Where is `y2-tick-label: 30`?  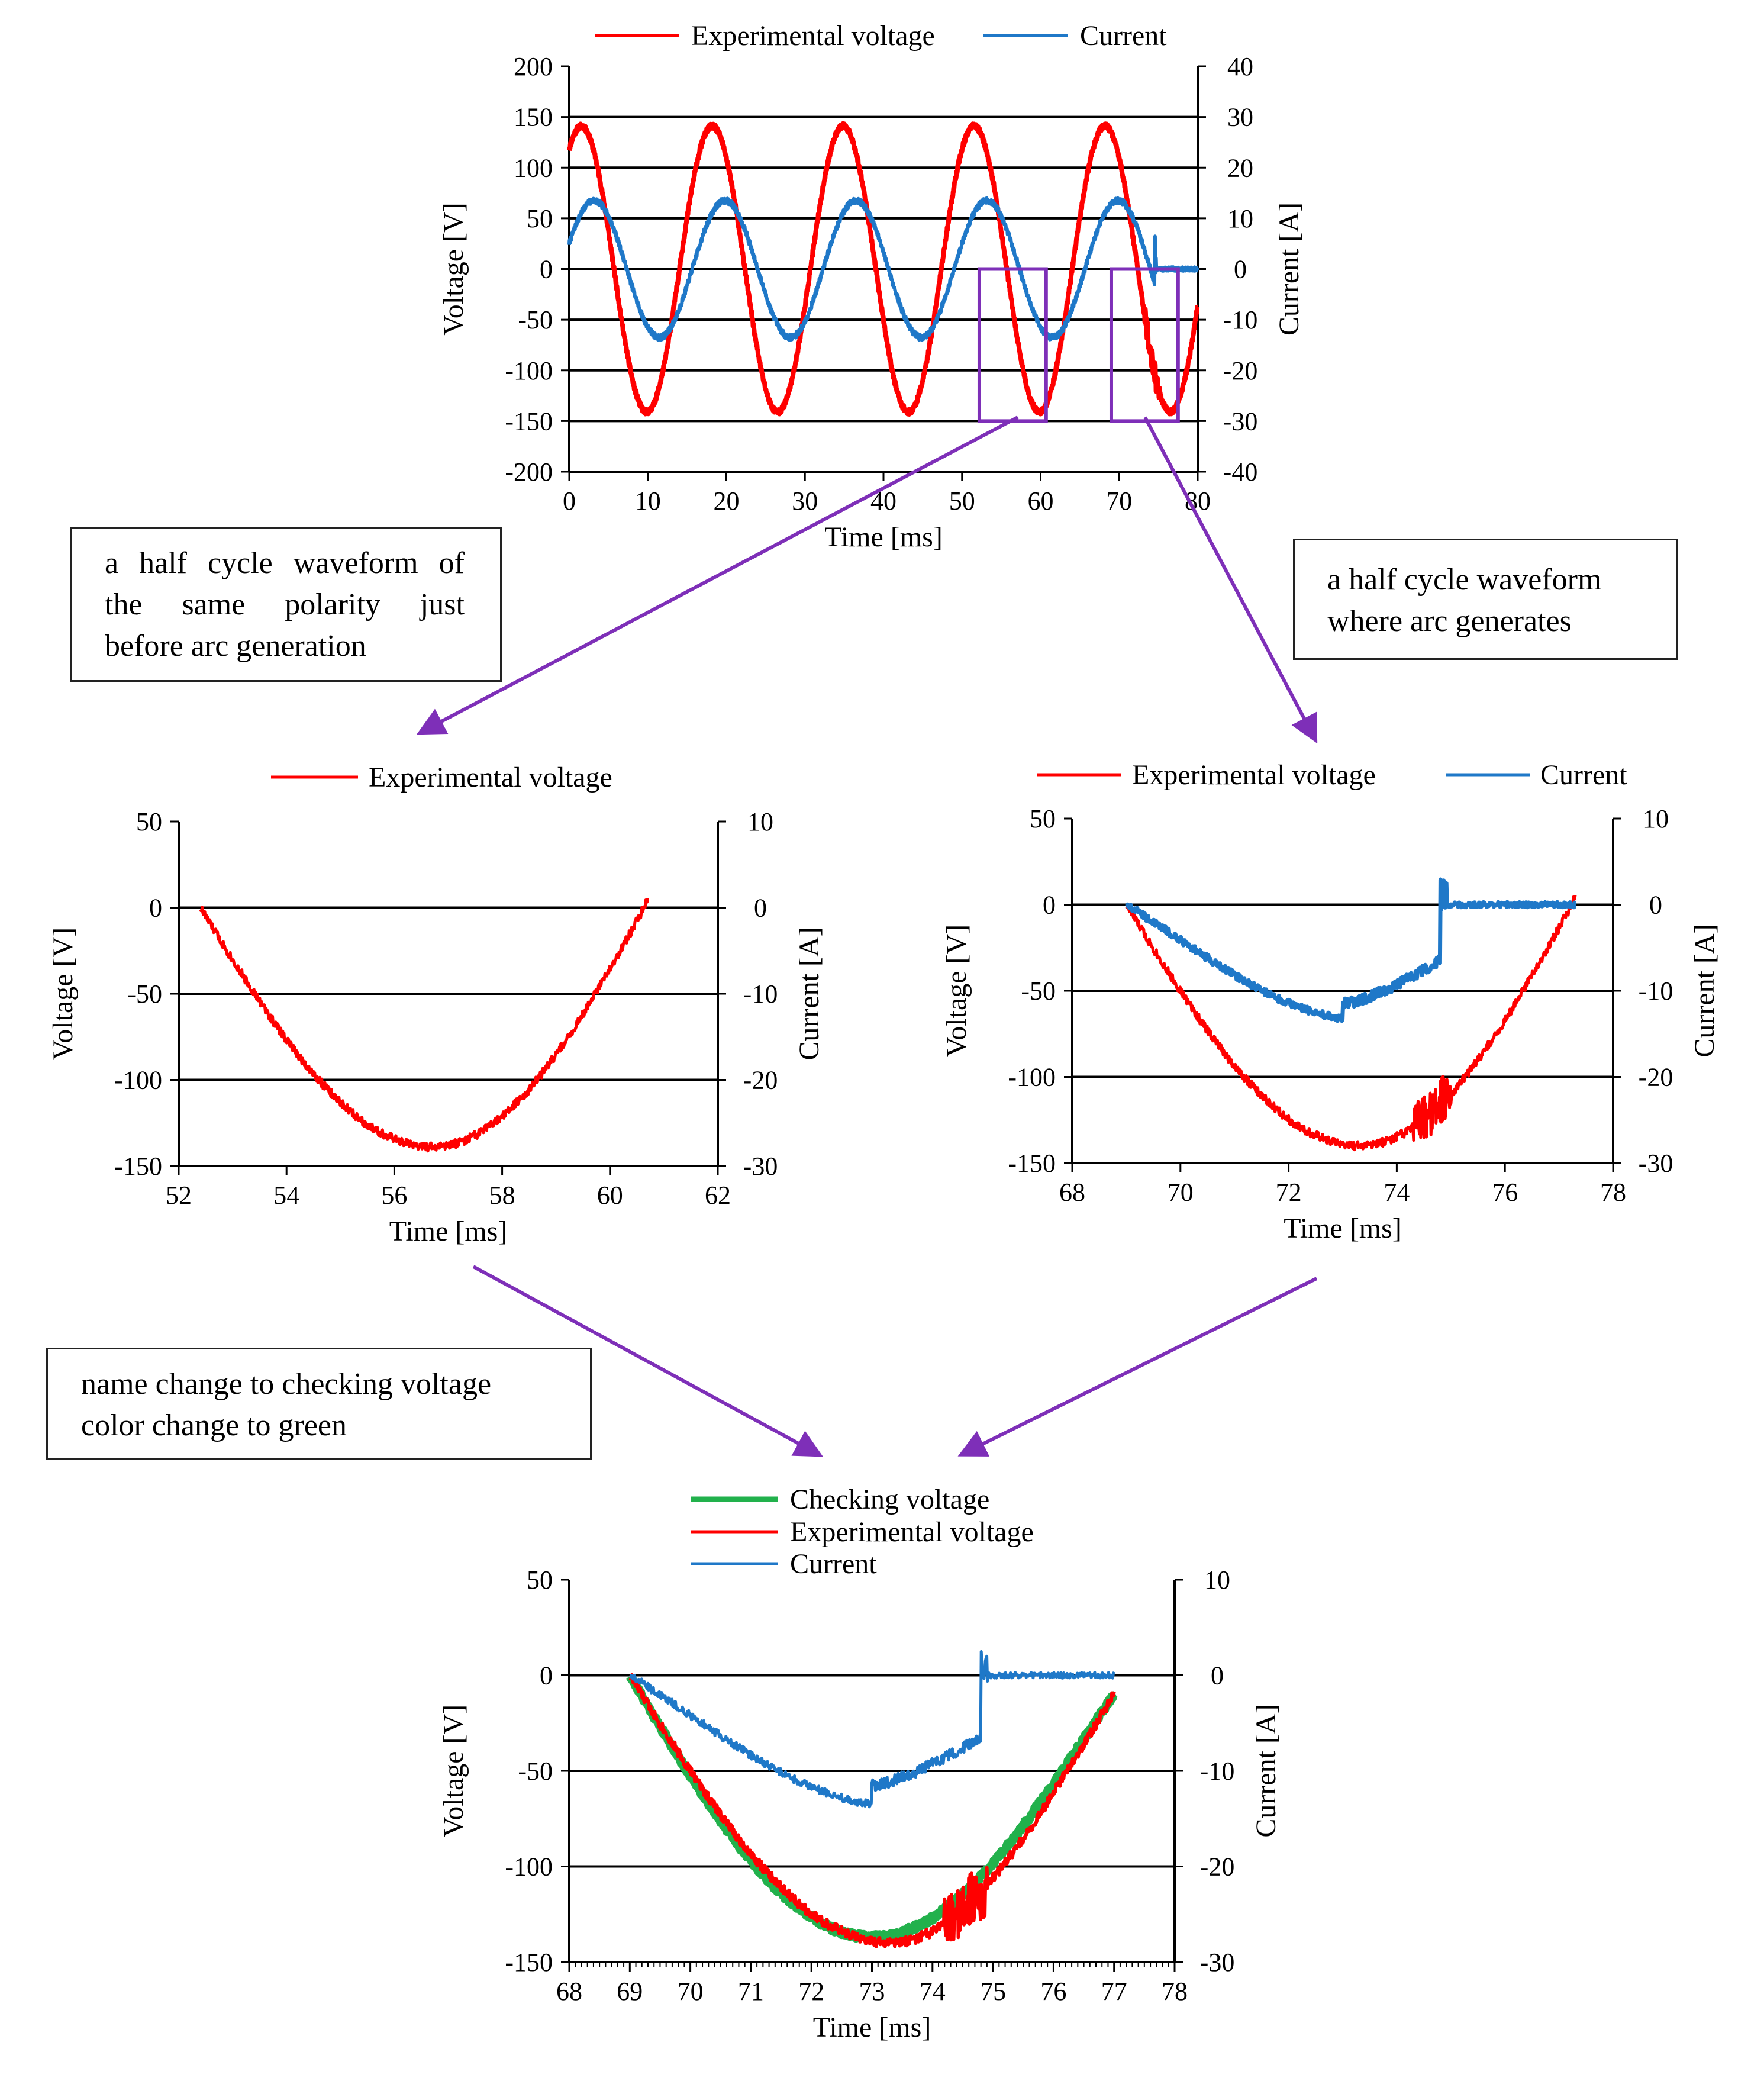
y2-tick-label: 30 is located at coordinates (1240, 118).